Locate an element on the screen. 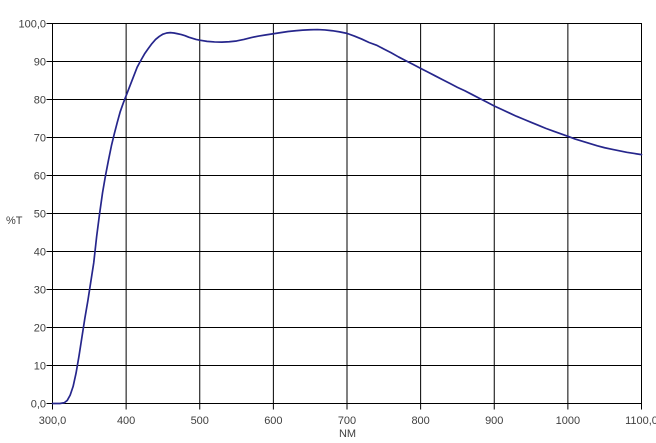  y-tick-label: 100,0 is located at coordinates (32, 25).